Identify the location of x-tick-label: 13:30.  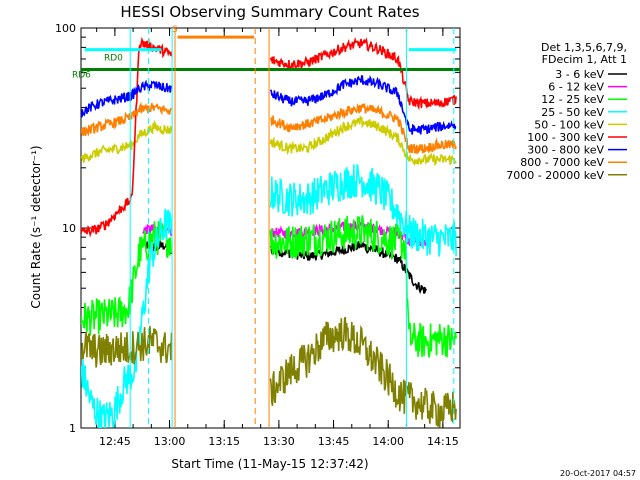
(279, 441).